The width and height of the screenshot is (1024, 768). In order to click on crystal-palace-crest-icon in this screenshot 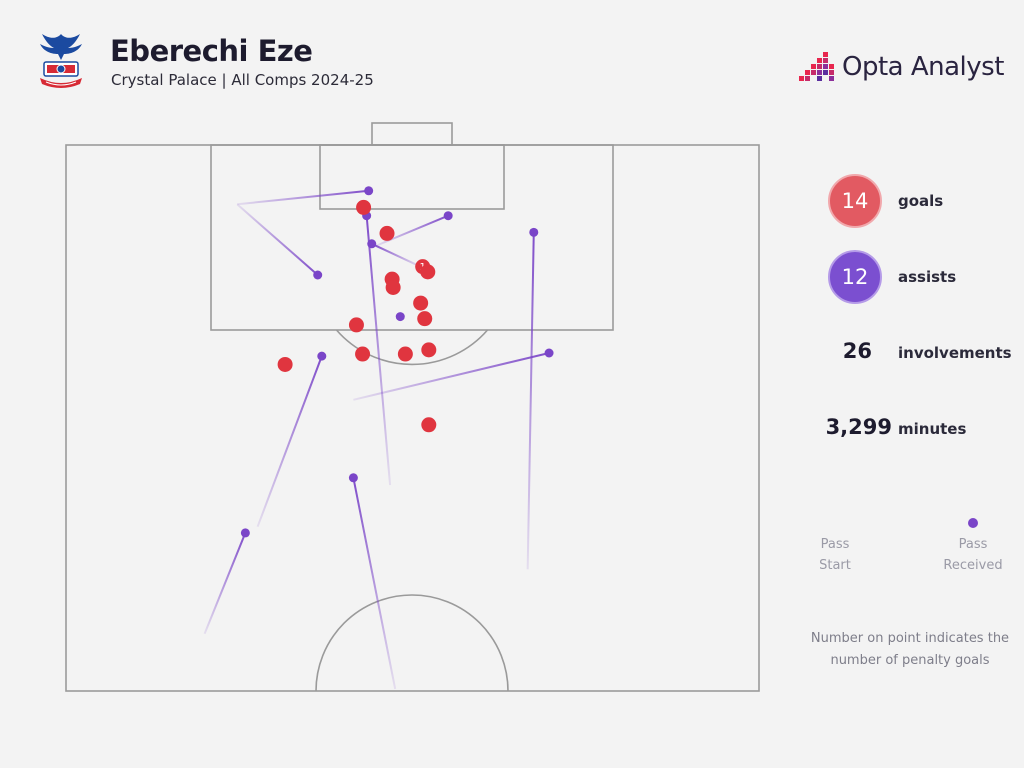, I will do `click(61, 61)`.